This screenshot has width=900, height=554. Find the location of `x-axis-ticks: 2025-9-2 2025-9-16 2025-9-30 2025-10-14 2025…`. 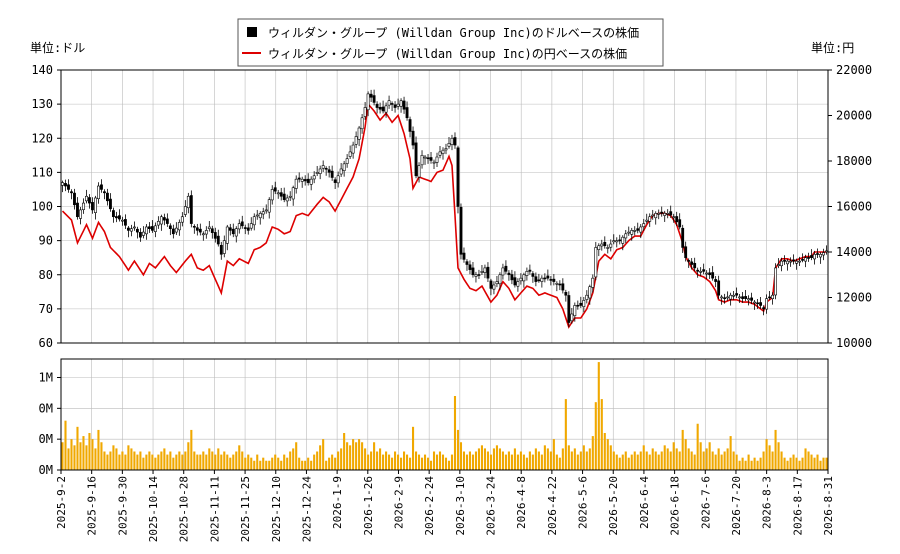

x-axis-ticks: 2025-9-2 2025-9-16 2025-9-30 2025-10-14 2025… is located at coordinates (445, 506).